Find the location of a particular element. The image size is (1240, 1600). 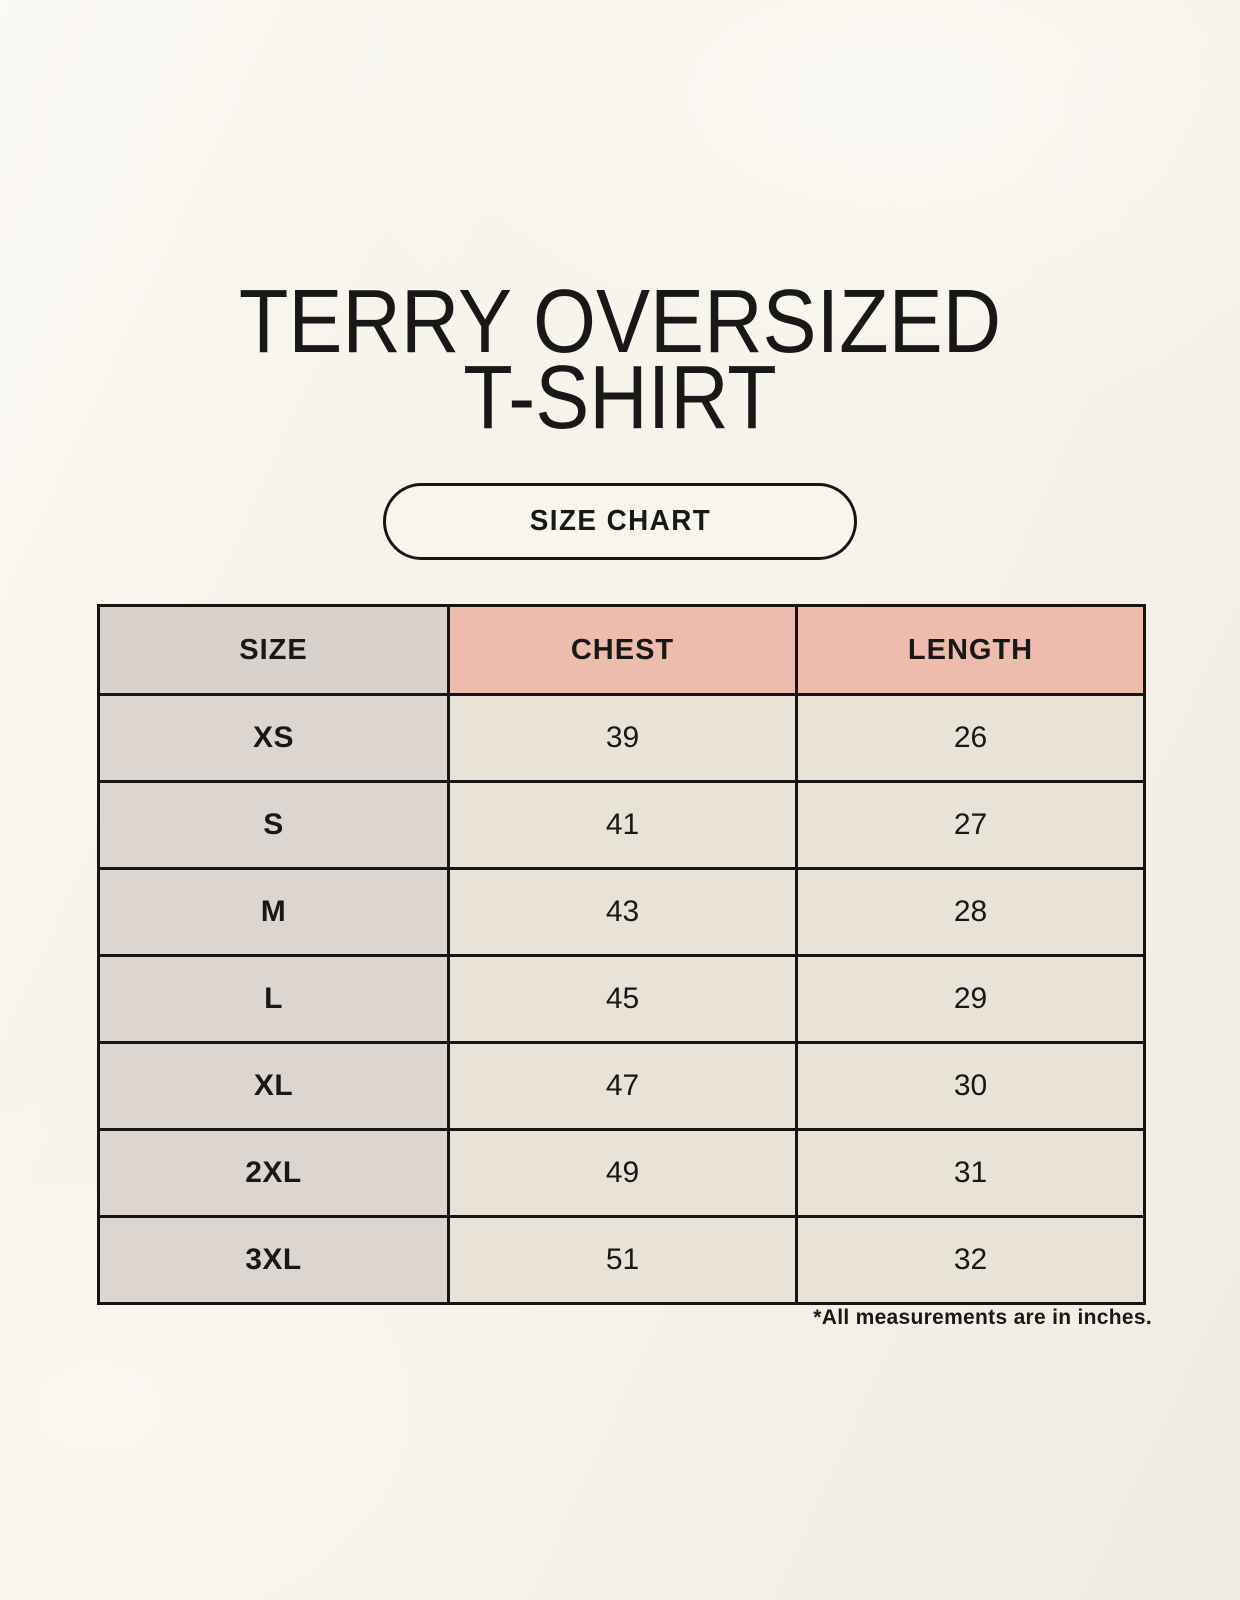

size-chart-button: SIZE CHART is located at coordinates (620, 521).